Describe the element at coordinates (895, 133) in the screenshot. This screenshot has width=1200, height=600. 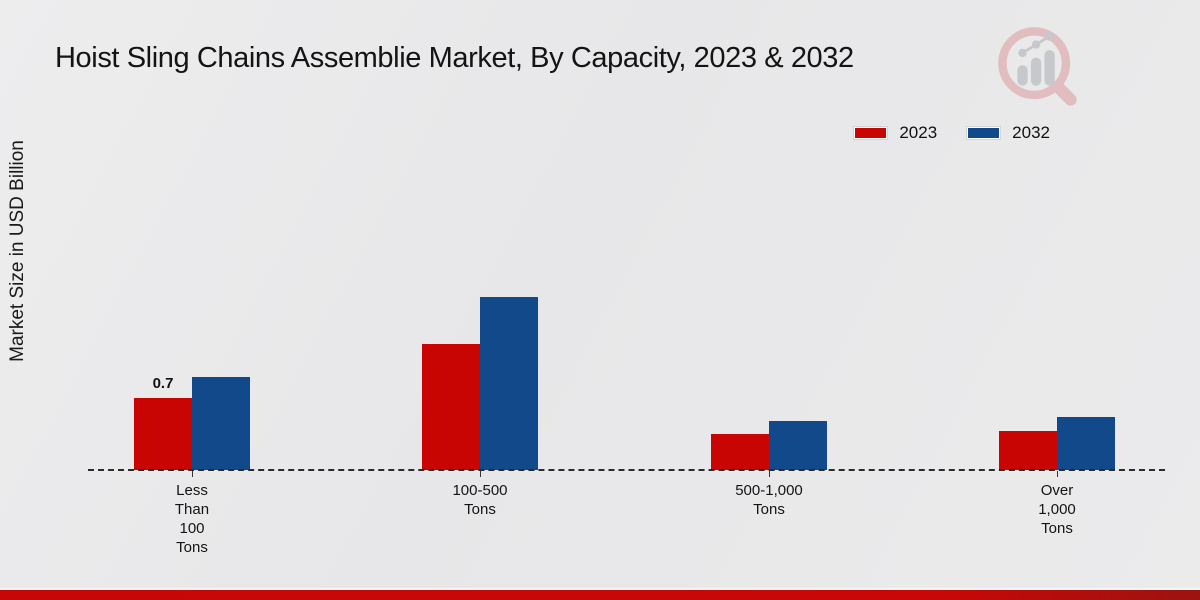
I see `legend-item-2023: 2023` at that location.